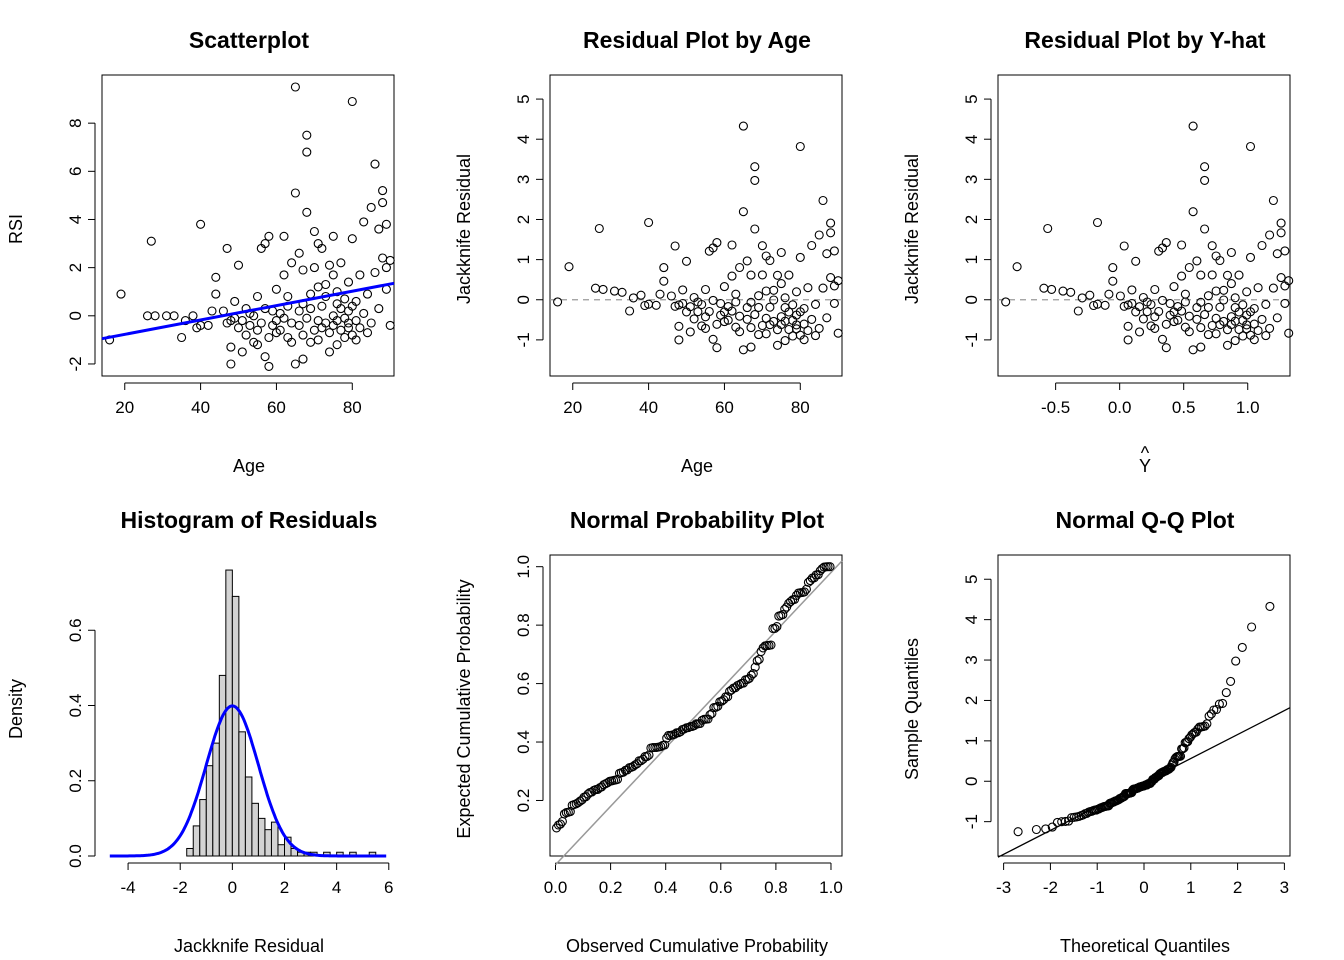  Describe the element at coordinates (1003, 887) in the screenshot. I see `qq-x-tick-label: -3` at that location.